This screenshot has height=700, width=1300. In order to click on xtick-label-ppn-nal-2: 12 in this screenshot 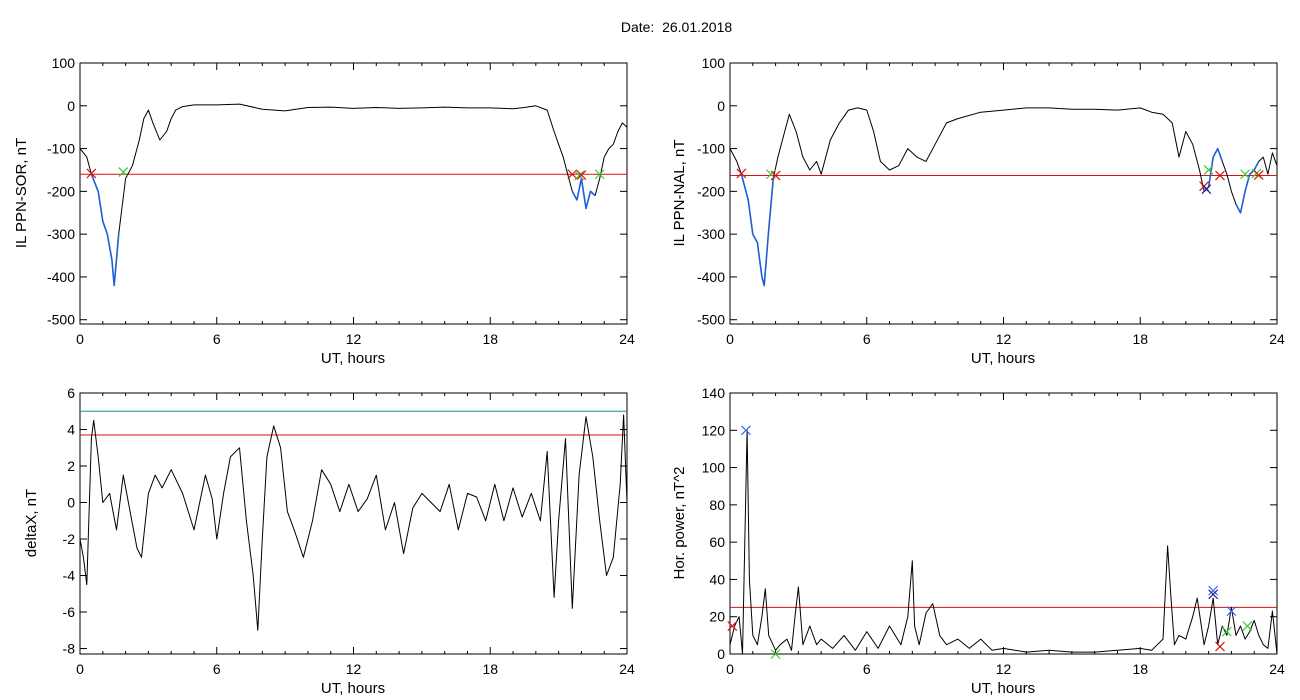, I will do `click(1004, 339)`.